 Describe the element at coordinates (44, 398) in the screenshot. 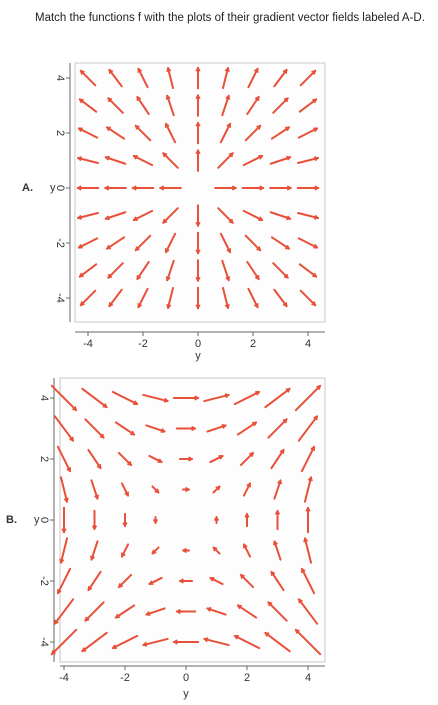

I see `y-tick-label: 4` at that location.